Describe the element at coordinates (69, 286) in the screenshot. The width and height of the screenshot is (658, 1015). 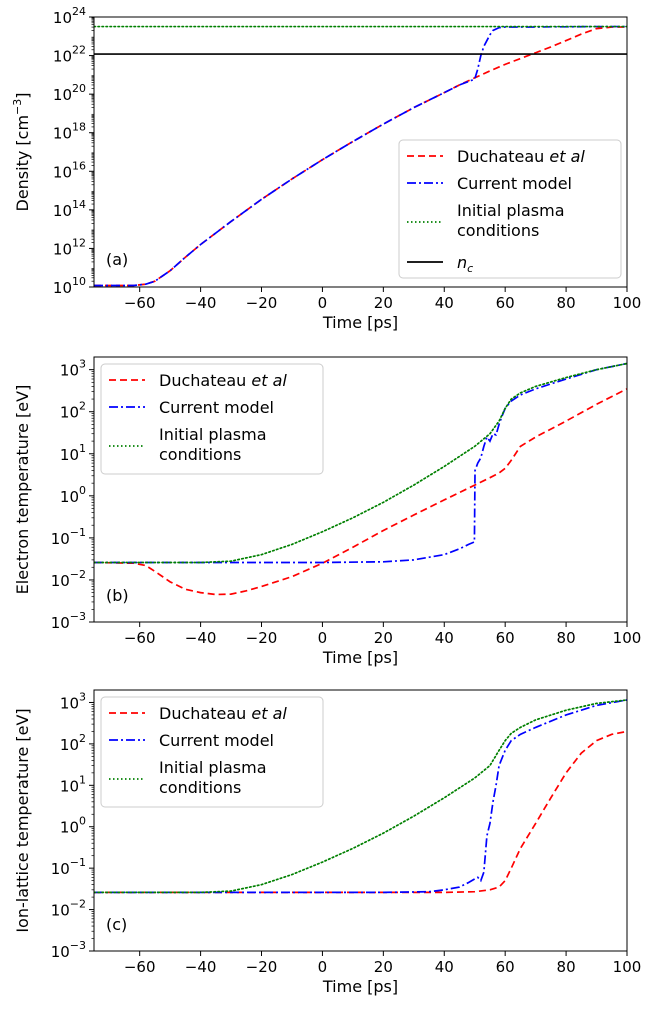
I see `y-tick-label: 10¹⁰` at that location.